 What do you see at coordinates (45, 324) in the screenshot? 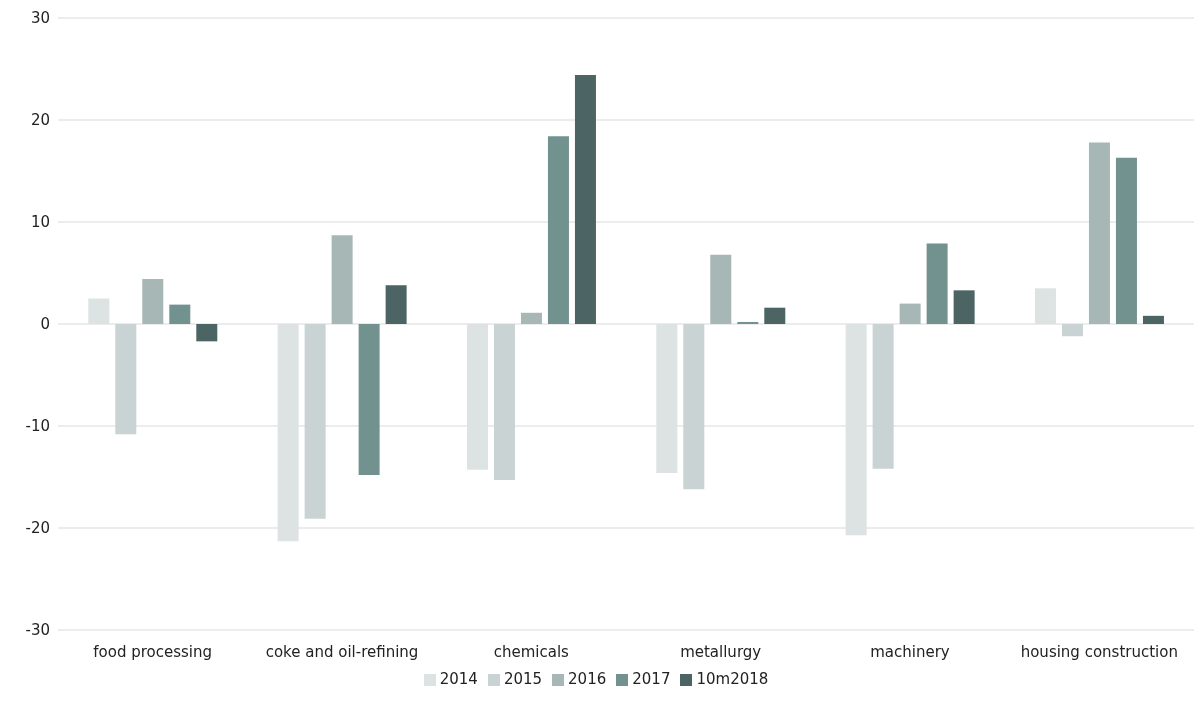
I see `y-tick-label: 0` at bounding box center [45, 324].